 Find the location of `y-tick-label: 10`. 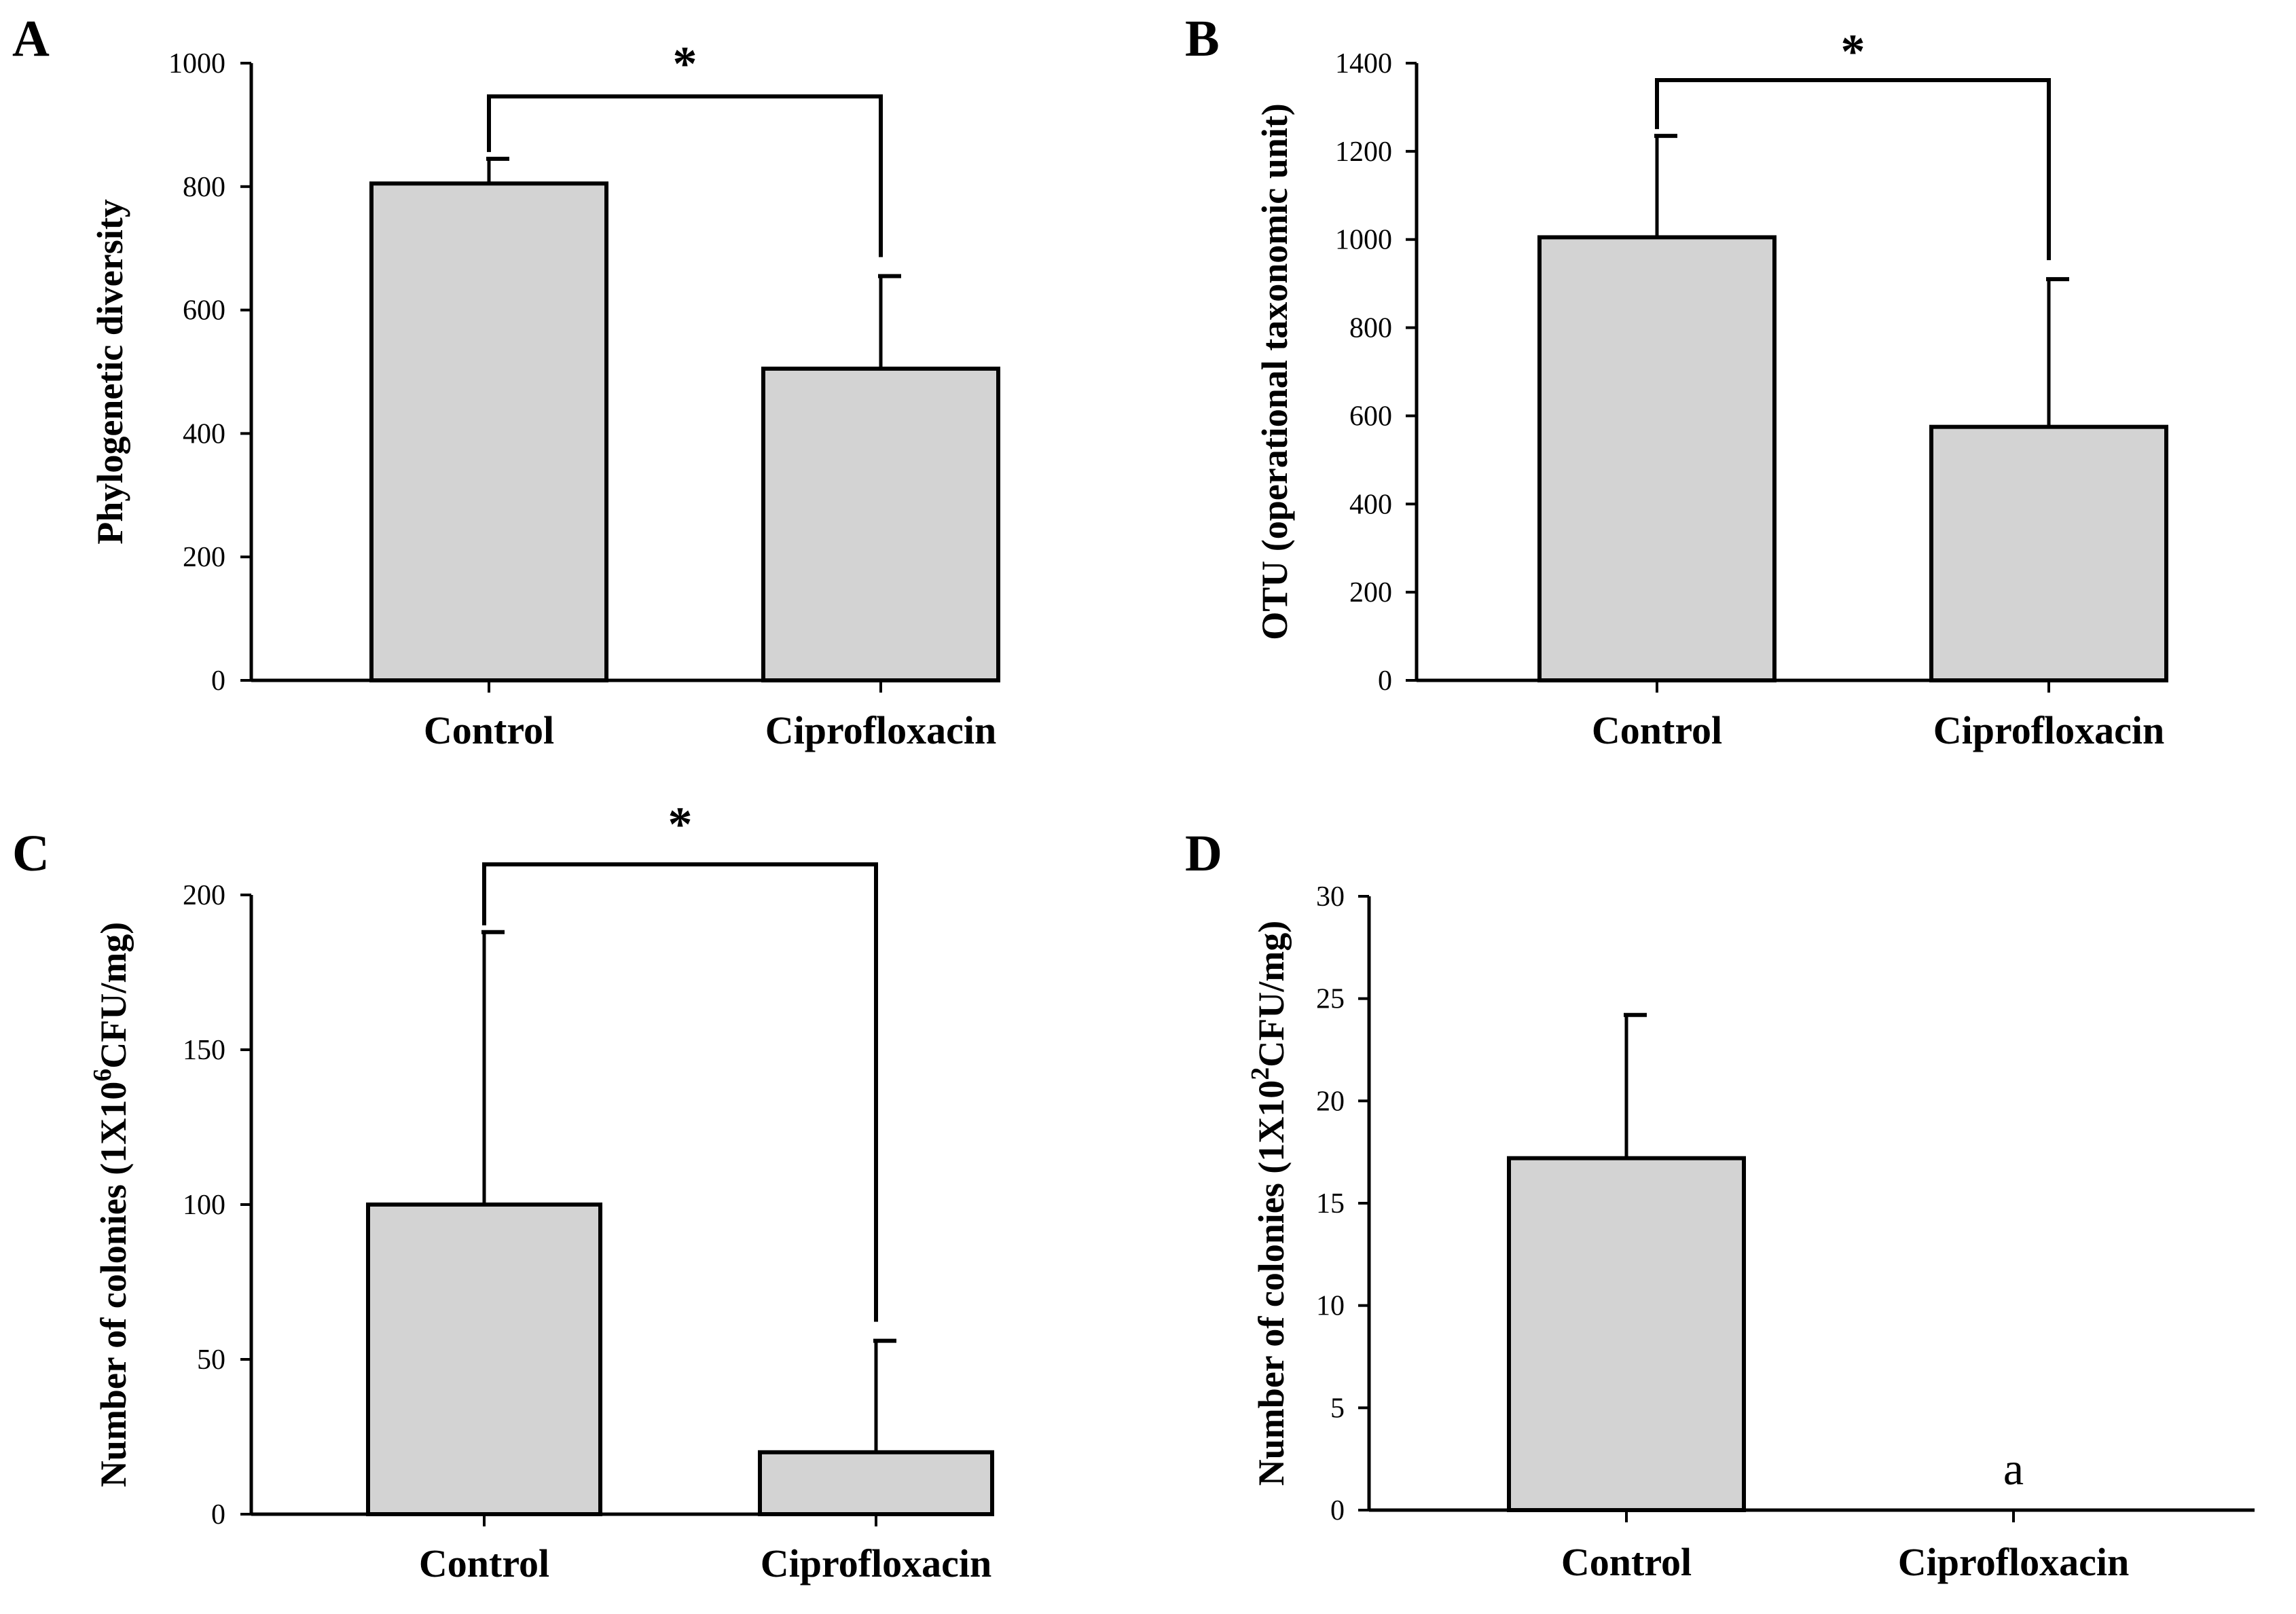

y-tick-label: 10 is located at coordinates (1330, 1306).